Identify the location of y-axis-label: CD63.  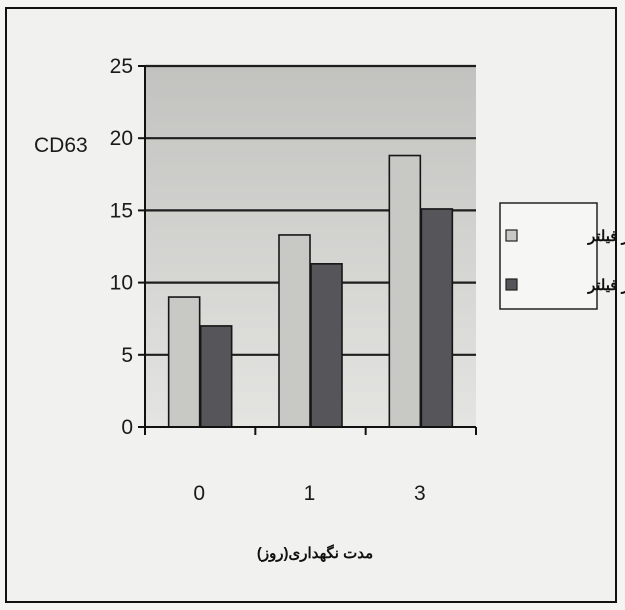
(61, 145).